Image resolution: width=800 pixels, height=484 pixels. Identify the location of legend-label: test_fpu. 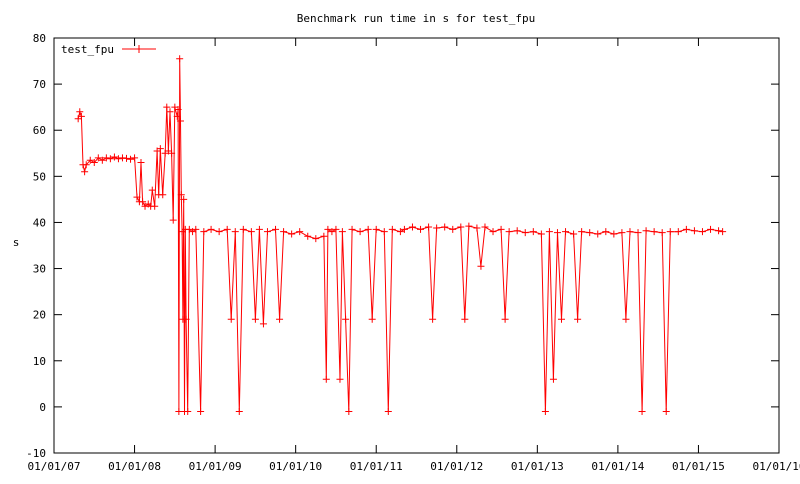
(87, 49).